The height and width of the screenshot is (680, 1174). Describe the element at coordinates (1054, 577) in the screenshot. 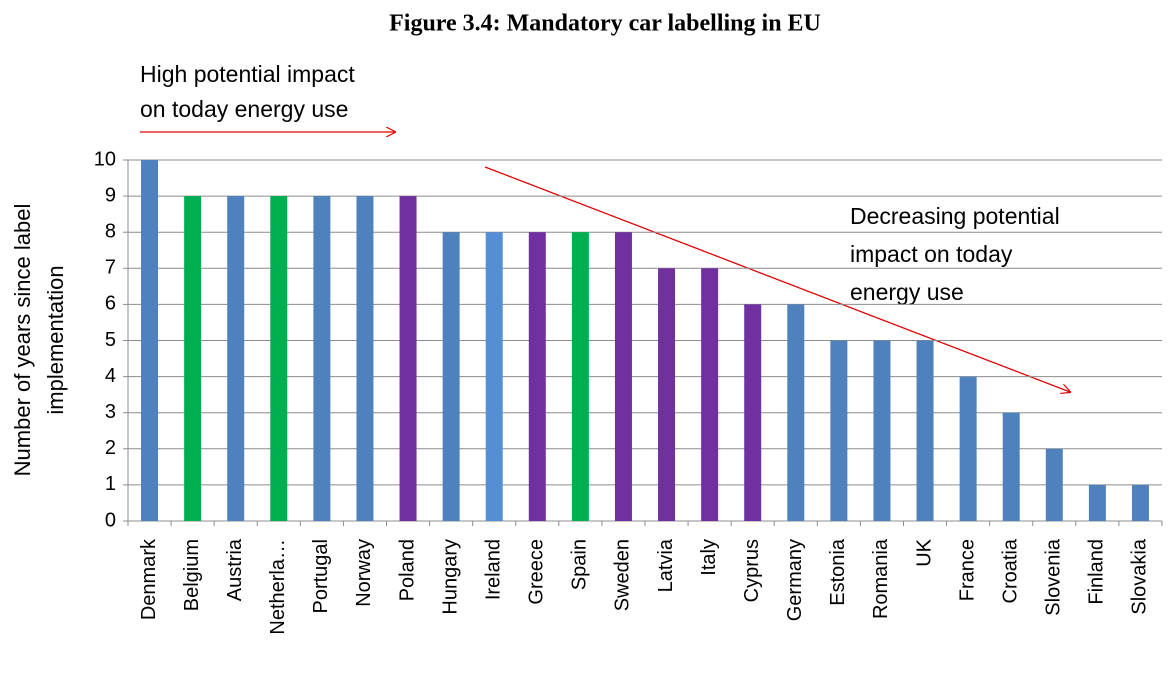

I see `x-tick-label: Slovenia` at that location.